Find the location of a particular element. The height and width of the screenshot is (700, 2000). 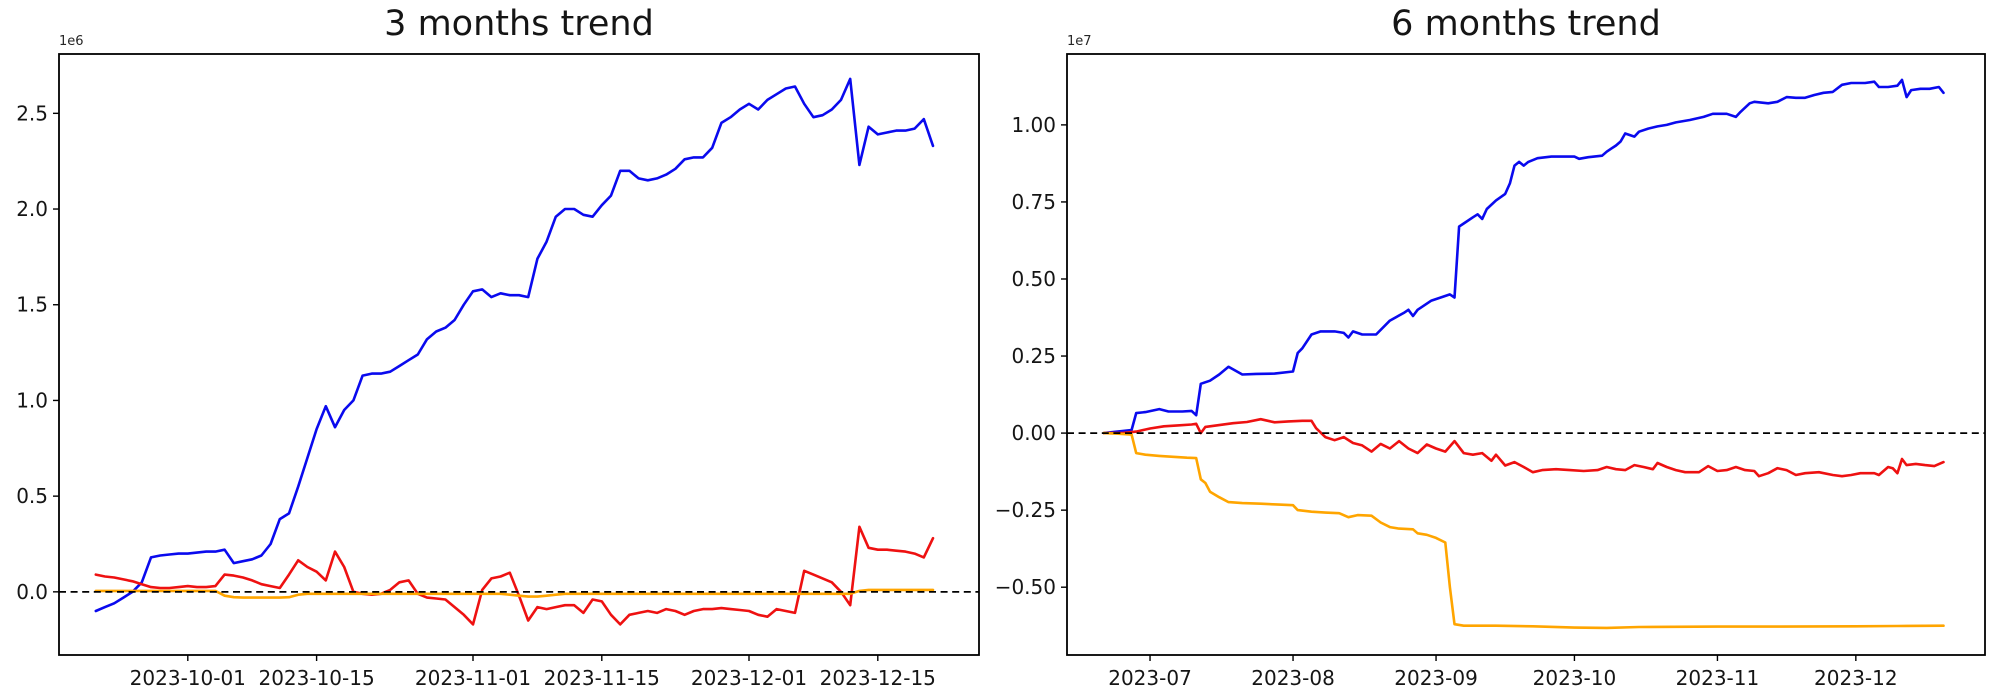

y-tick-label: −0.50 is located at coordinates (1025, 587).